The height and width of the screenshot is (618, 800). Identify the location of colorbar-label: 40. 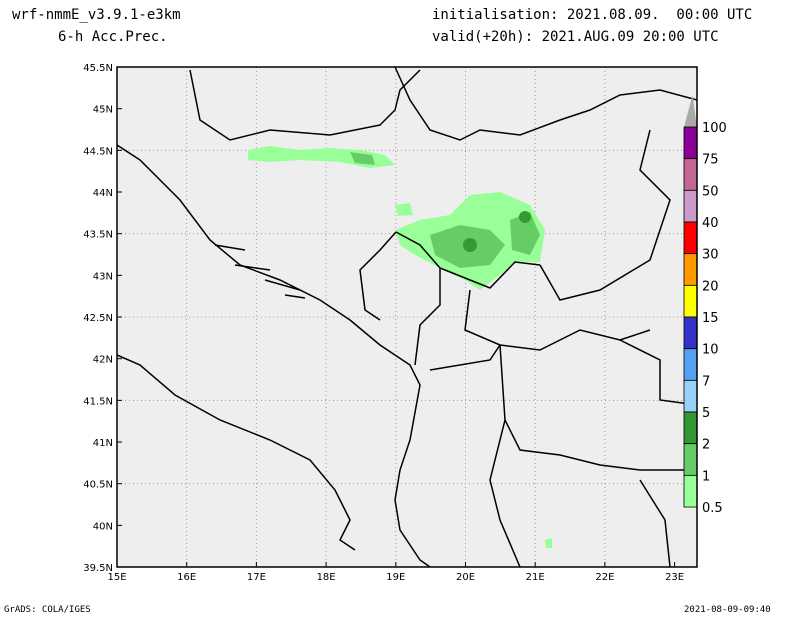
(710, 223).